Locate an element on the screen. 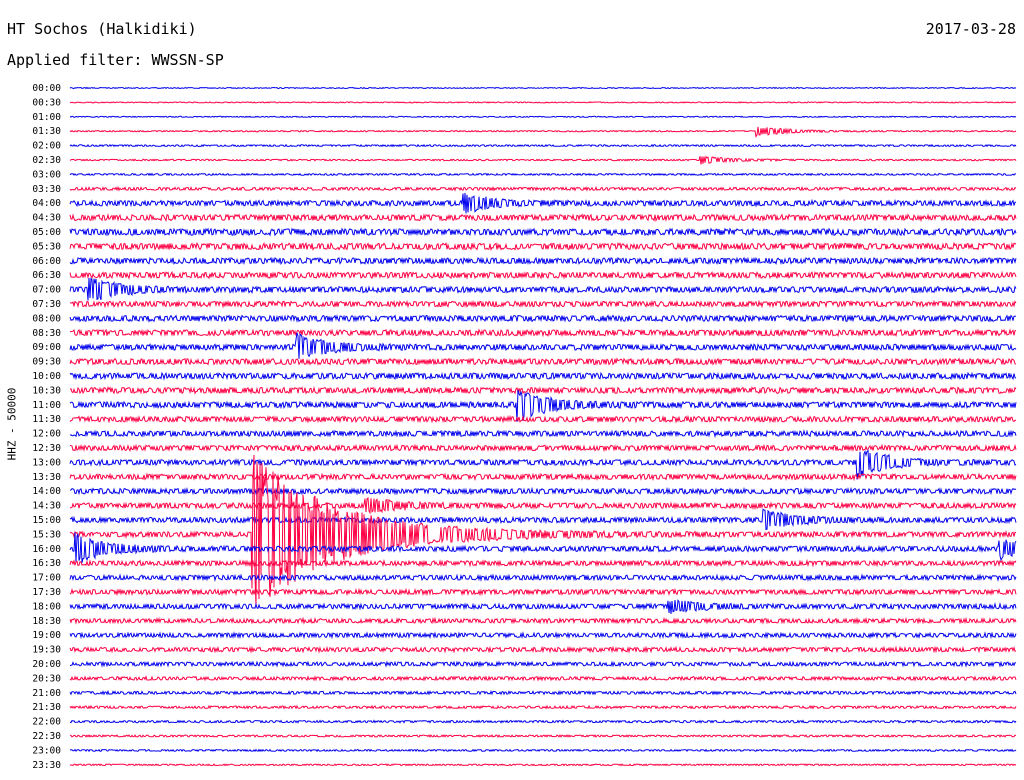 Image resolution: width=1024 pixels, height=780 pixels. row-time-label: 18:30 is located at coordinates (46, 621).